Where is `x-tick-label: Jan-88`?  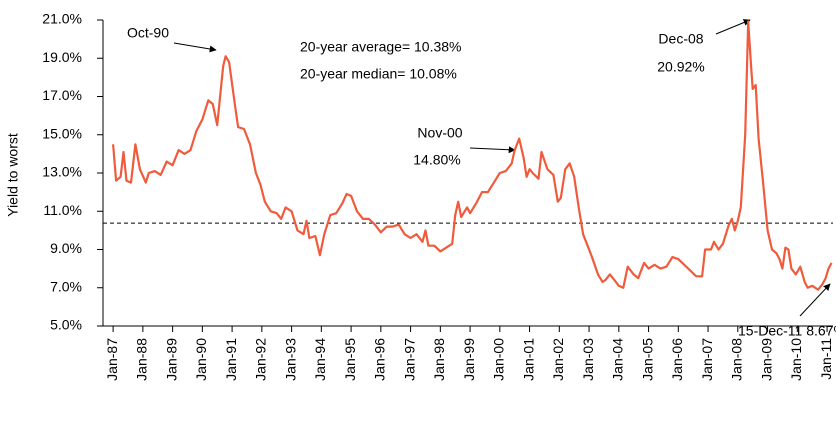 x-tick-label: Jan-88 is located at coordinates (142, 359).